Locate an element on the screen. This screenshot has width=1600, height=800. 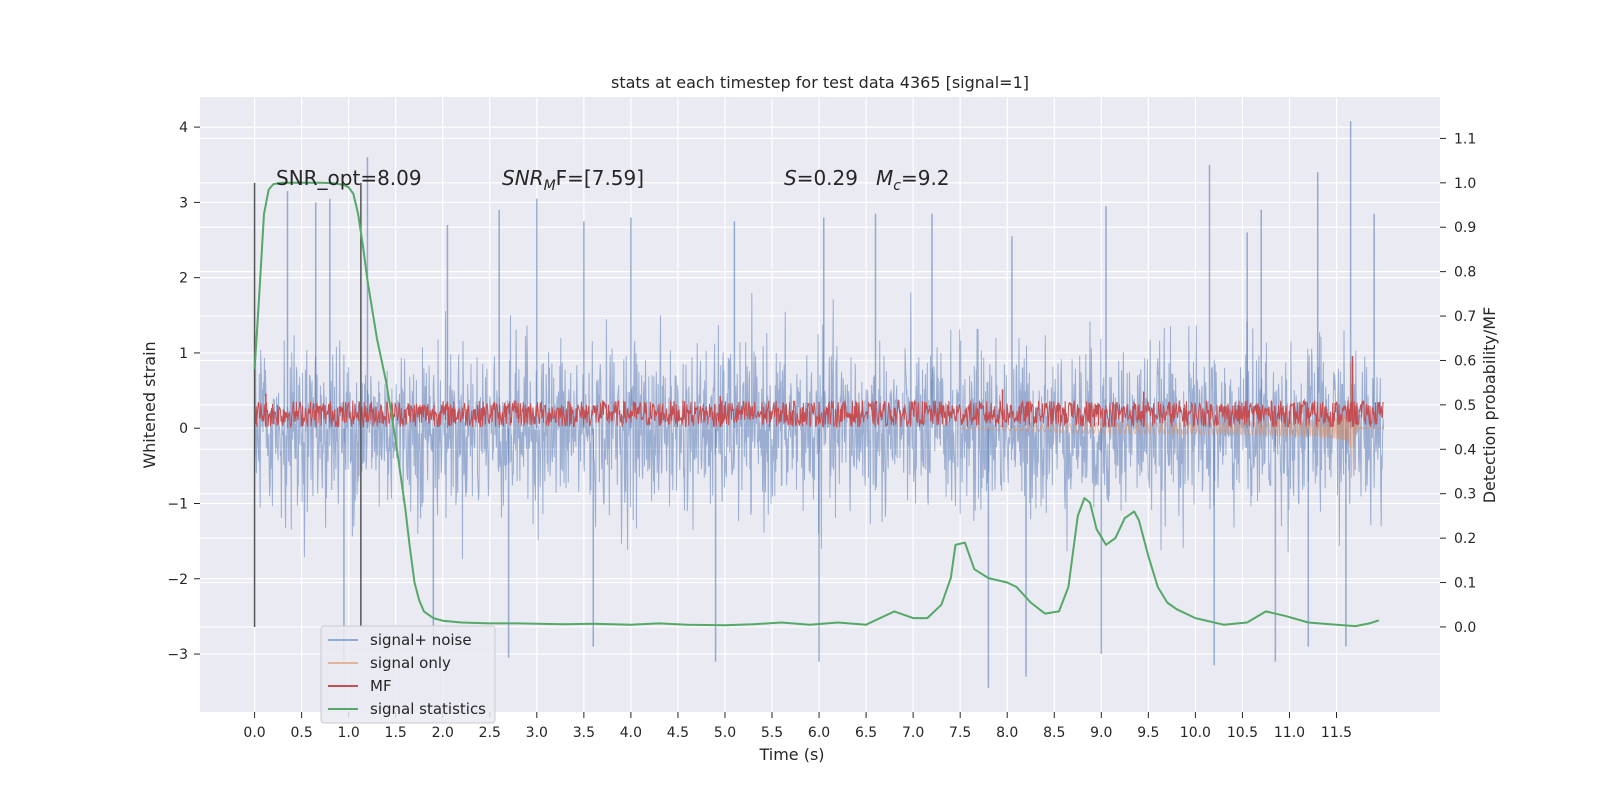
mf-series is located at coordinates (819, 392).